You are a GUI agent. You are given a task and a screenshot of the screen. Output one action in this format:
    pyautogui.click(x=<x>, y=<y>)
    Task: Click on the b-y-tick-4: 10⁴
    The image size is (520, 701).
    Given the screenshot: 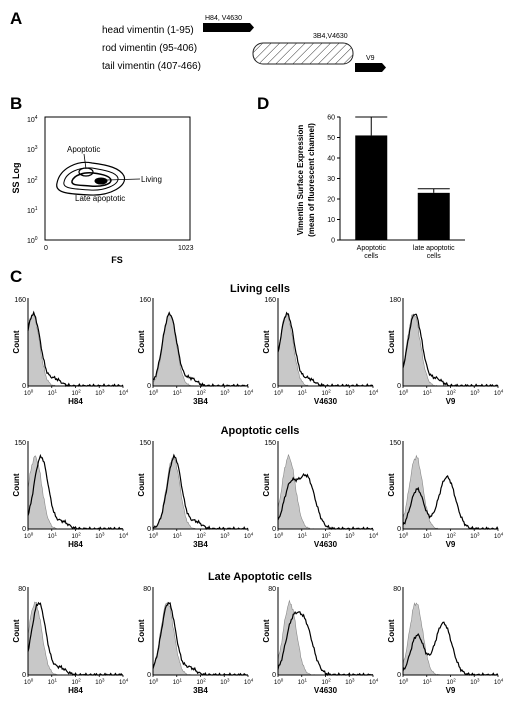 What is the action you would take?
    pyautogui.click(x=32, y=119)
    